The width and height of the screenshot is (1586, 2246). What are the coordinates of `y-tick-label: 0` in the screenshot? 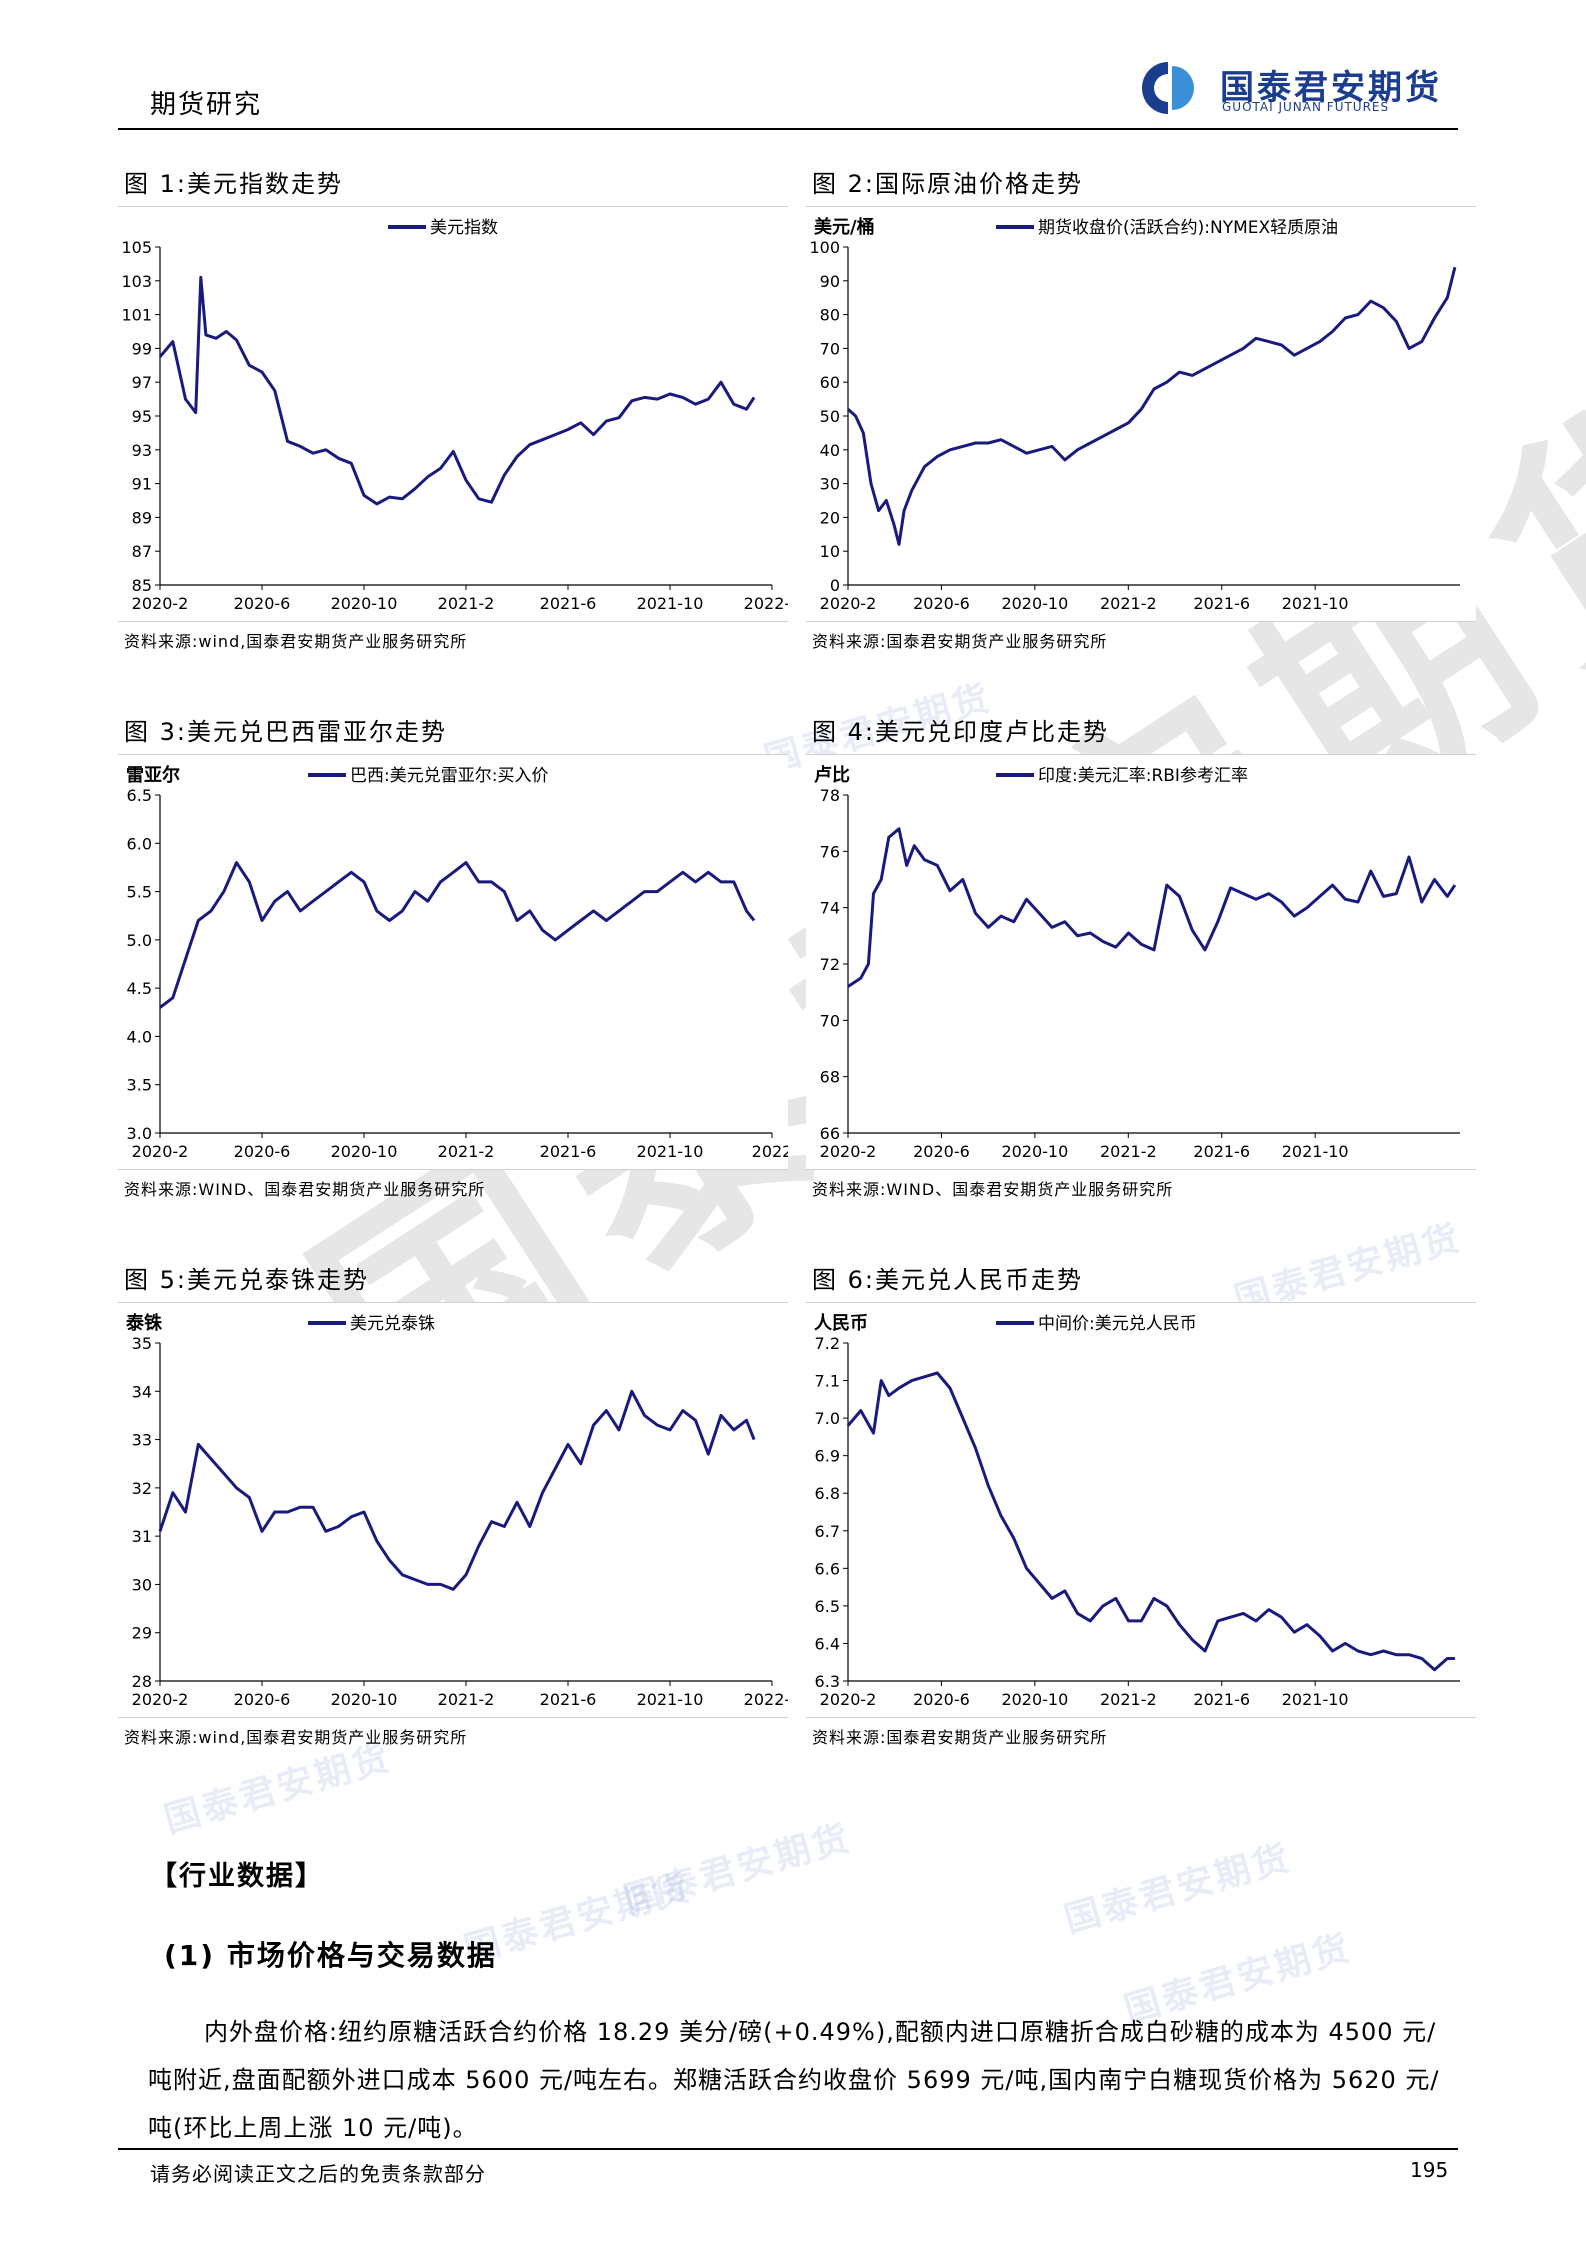 It's located at (835, 585).